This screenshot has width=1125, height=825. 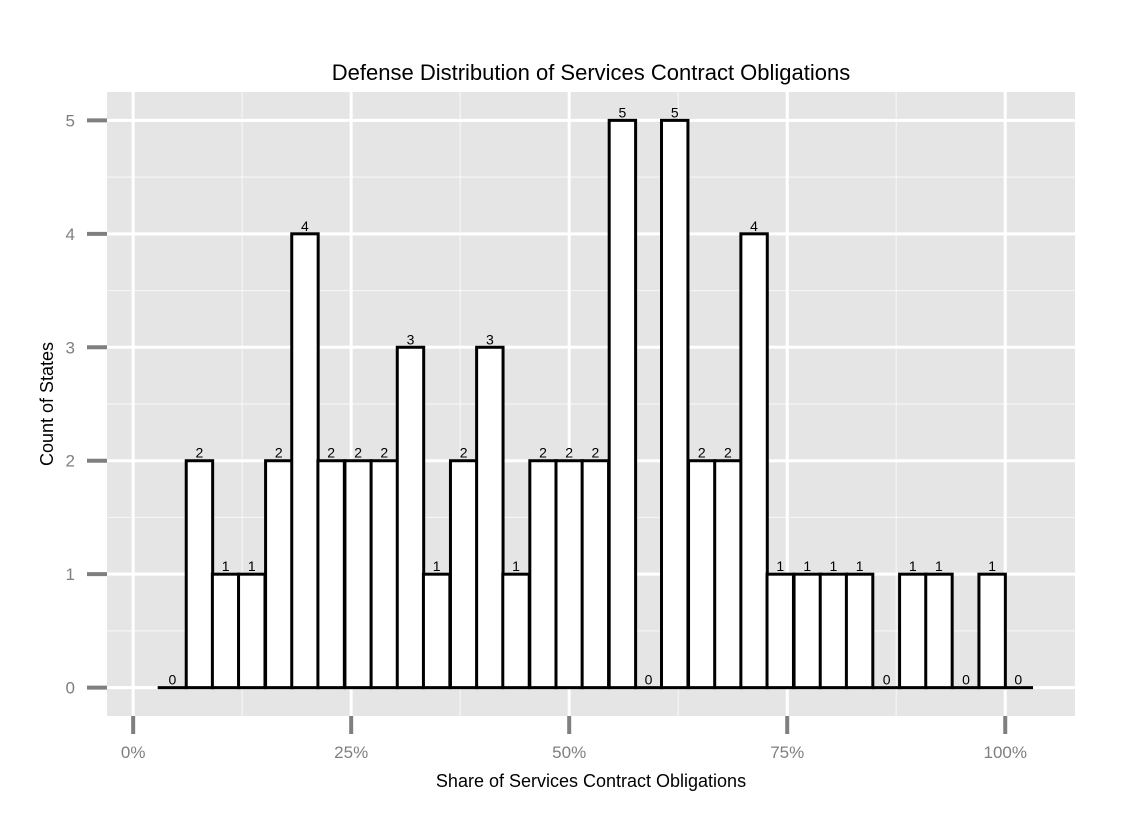 I want to click on x-axis: 0% 25% 50% 75% 100%, so click(x=574, y=739).